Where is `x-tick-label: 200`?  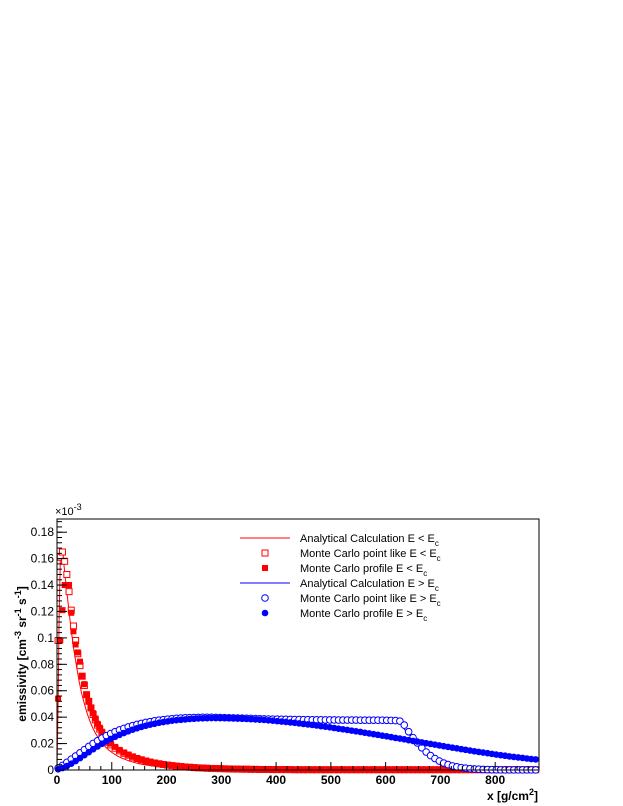
x-tick-label: 200 is located at coordinates (167, 780).